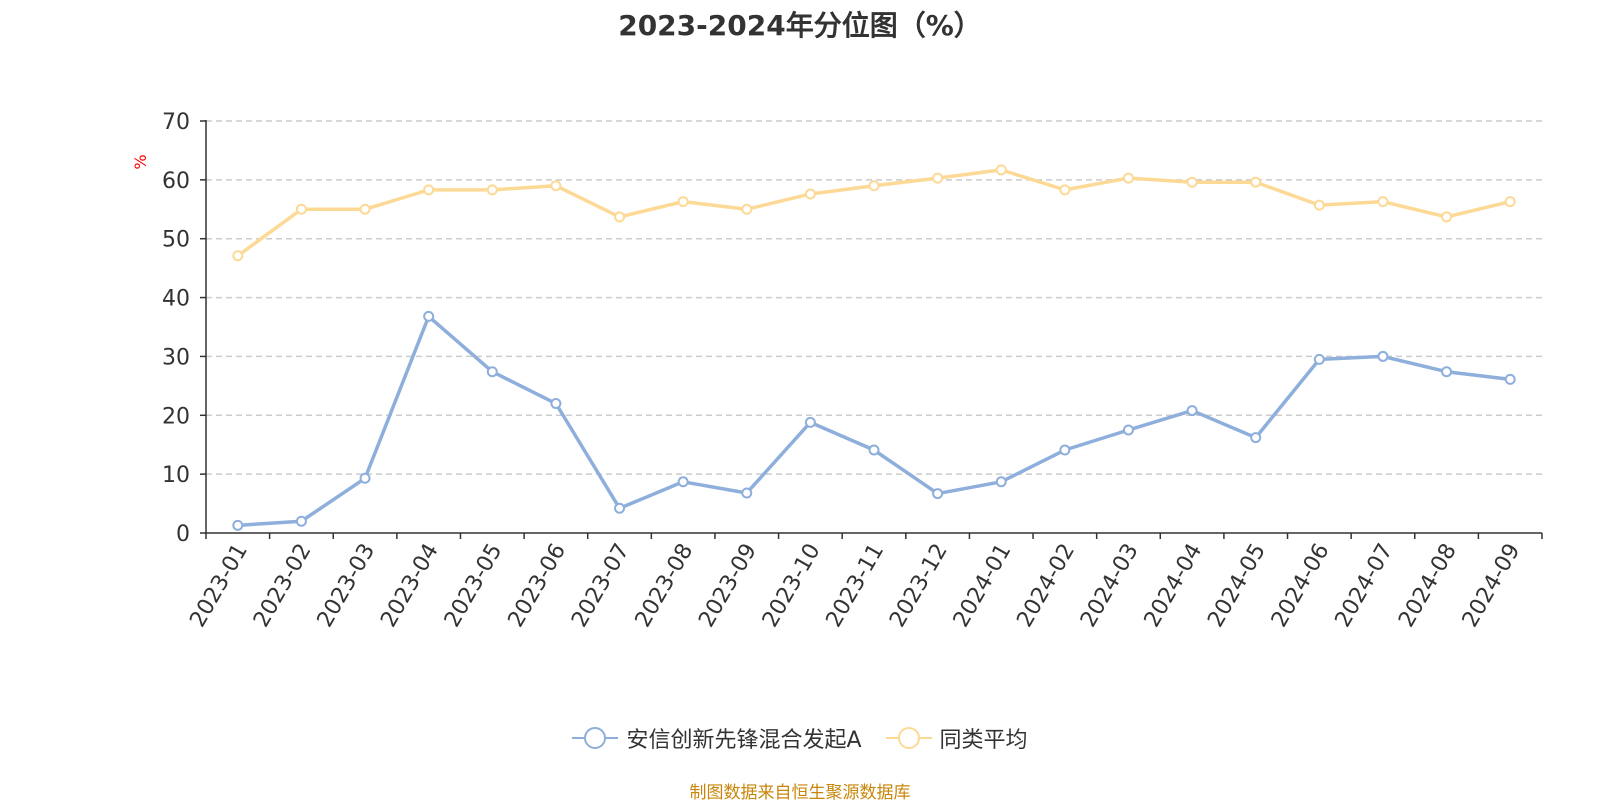  What do you see at coordinates (1174, 586) in the screenshot?
I see `x-tick-label: 2024-04` at bounding box center [1174, 586].